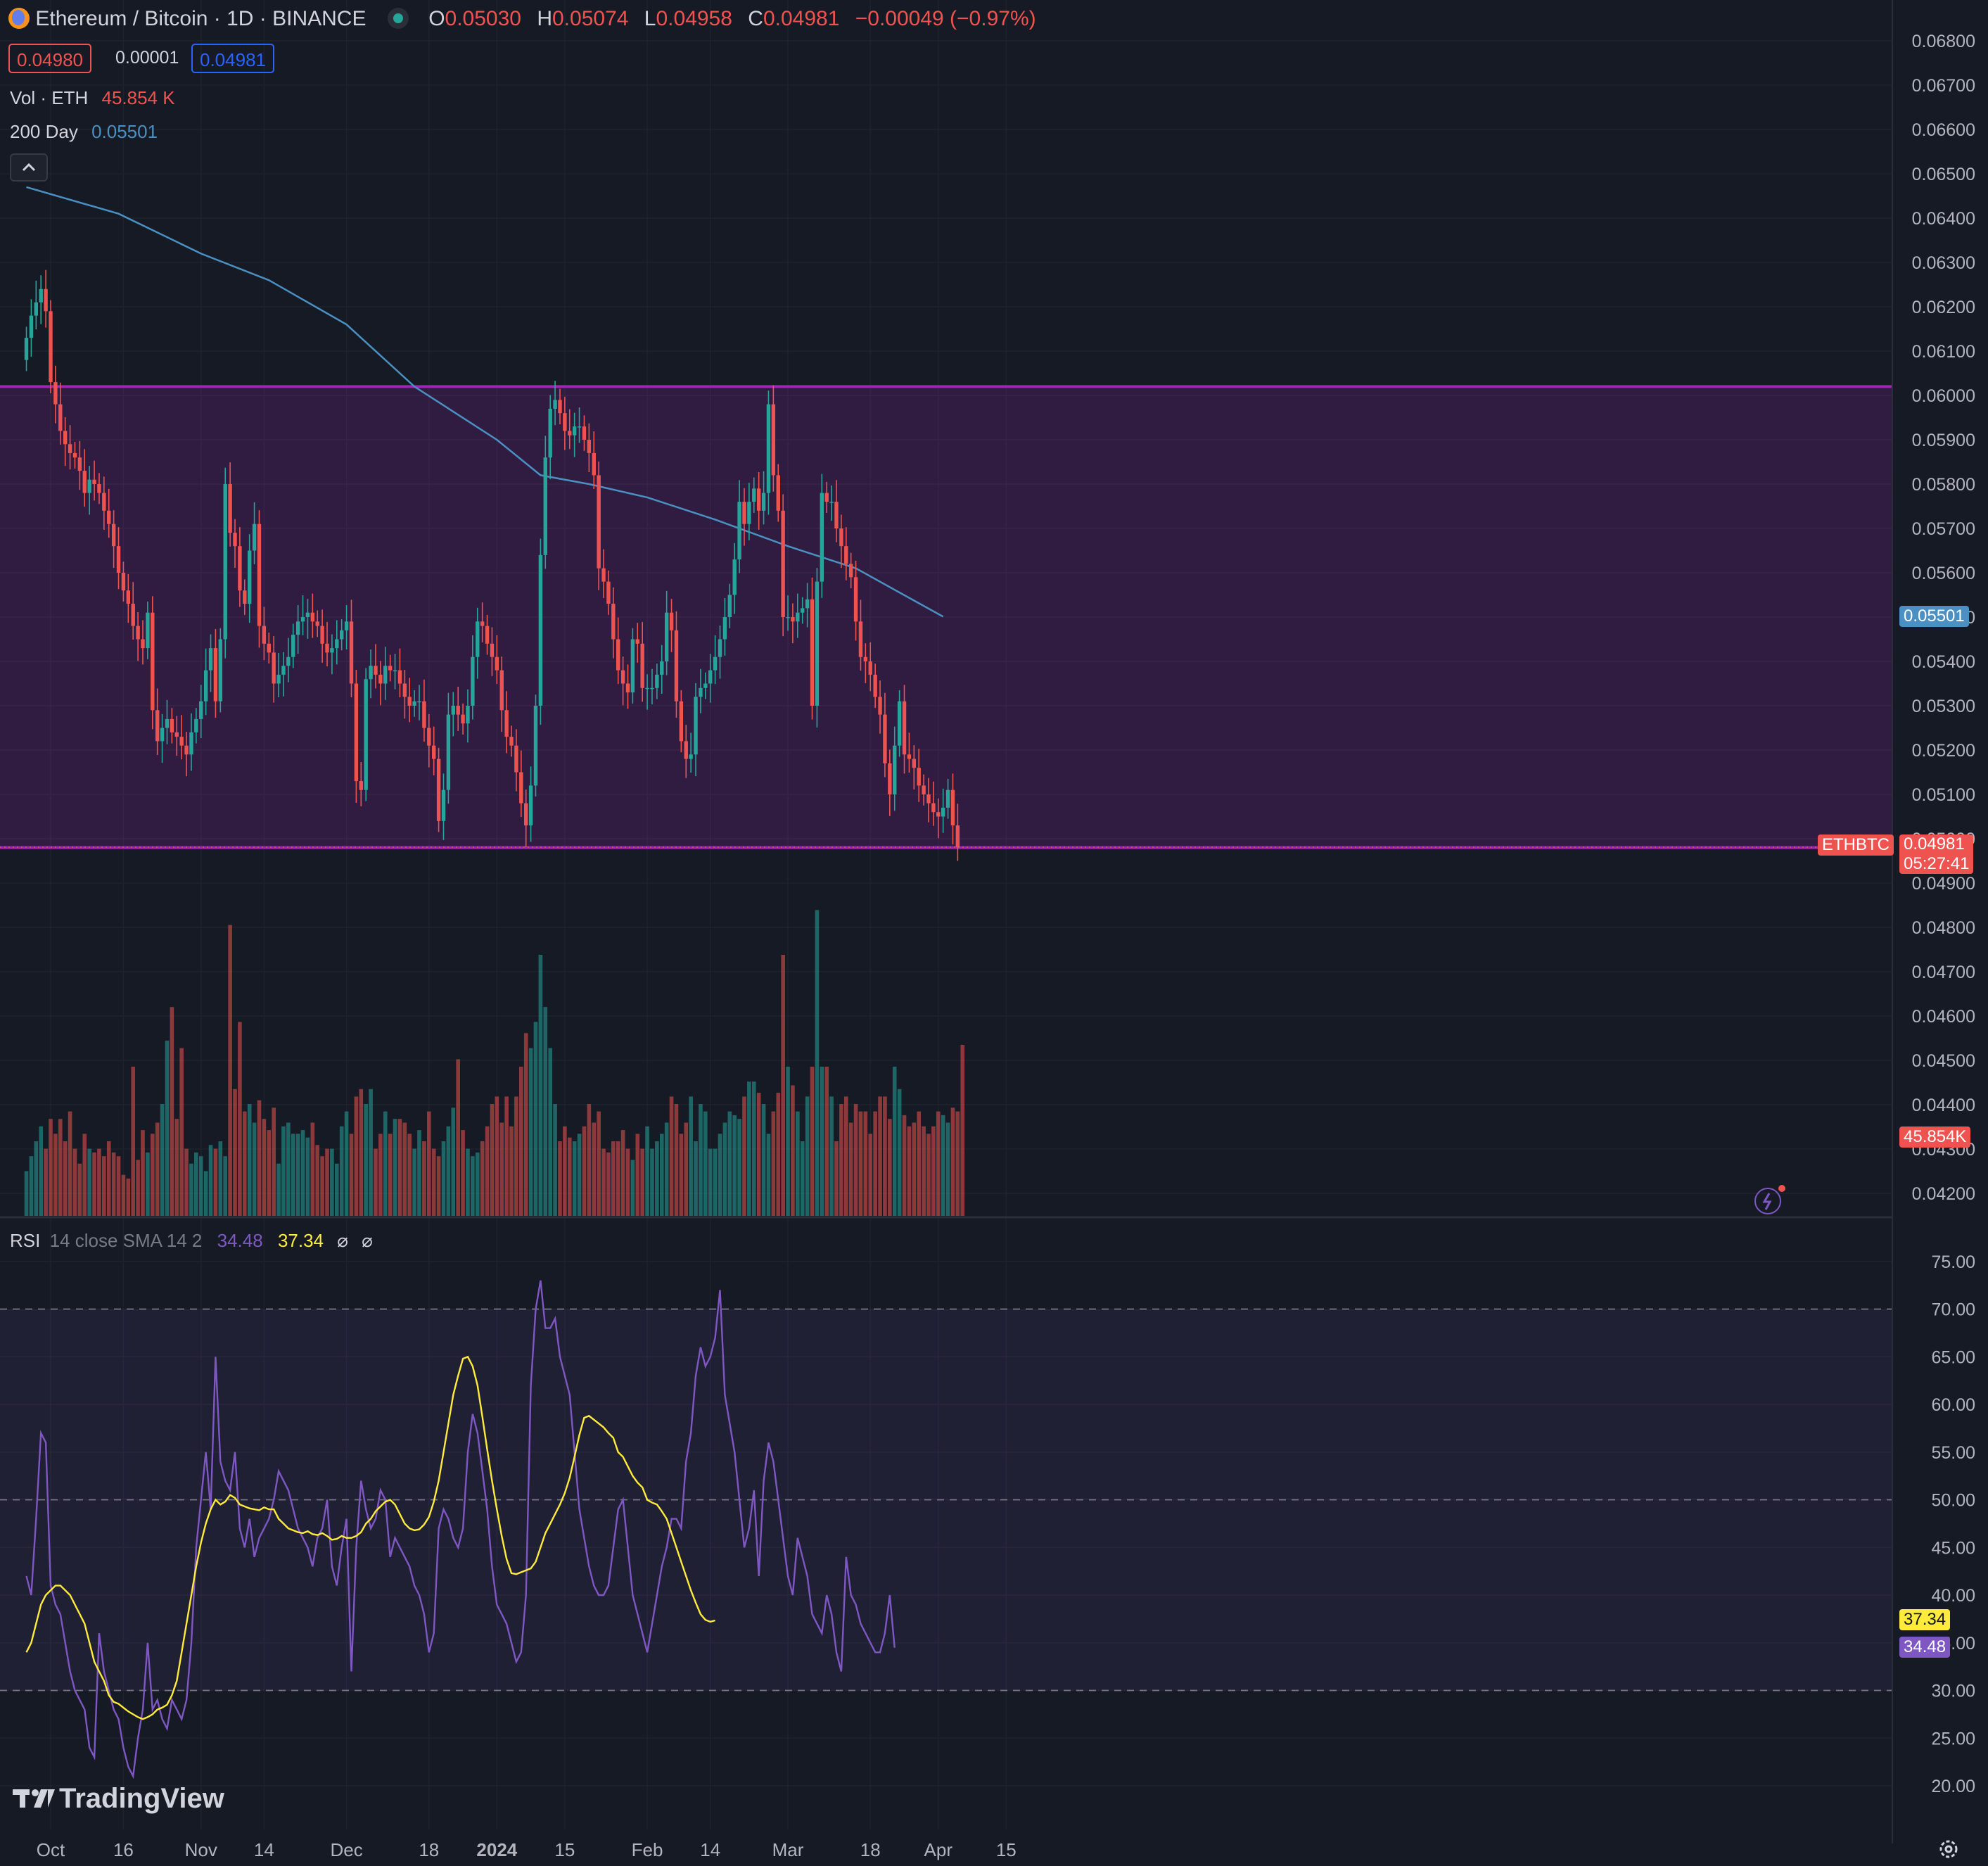 The height and width of the screenshot is (1866, 1988). What do you see at coordinates (1953, 1692) in the screenshot?
I see `rsi-tick-label: 30.00` at bounding box center [1953, 1692].